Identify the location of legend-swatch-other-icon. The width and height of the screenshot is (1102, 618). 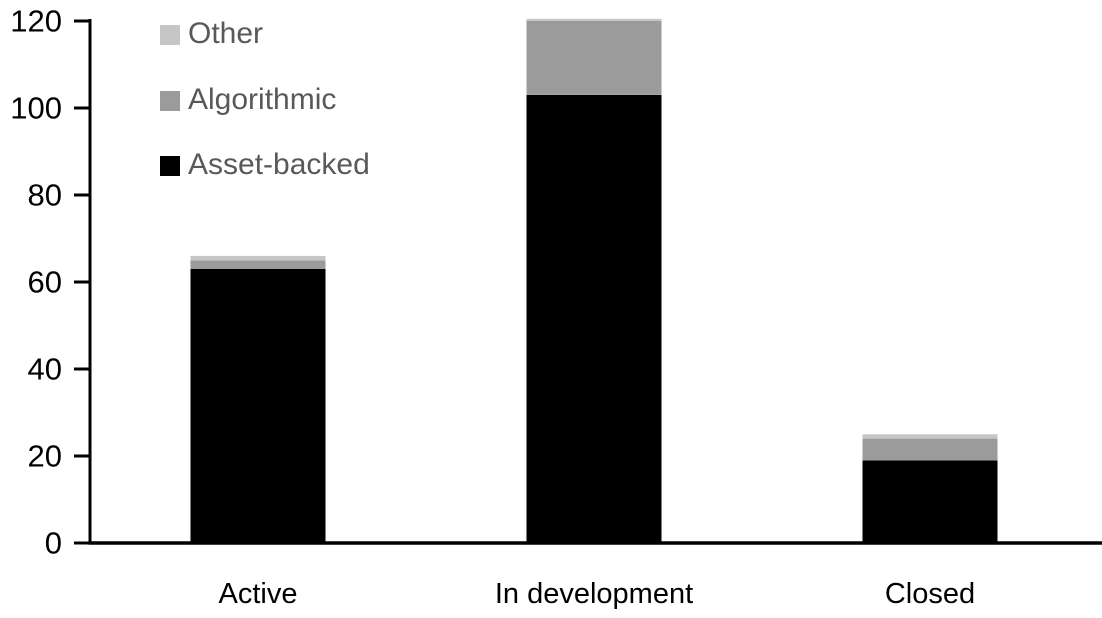
(170, 35).